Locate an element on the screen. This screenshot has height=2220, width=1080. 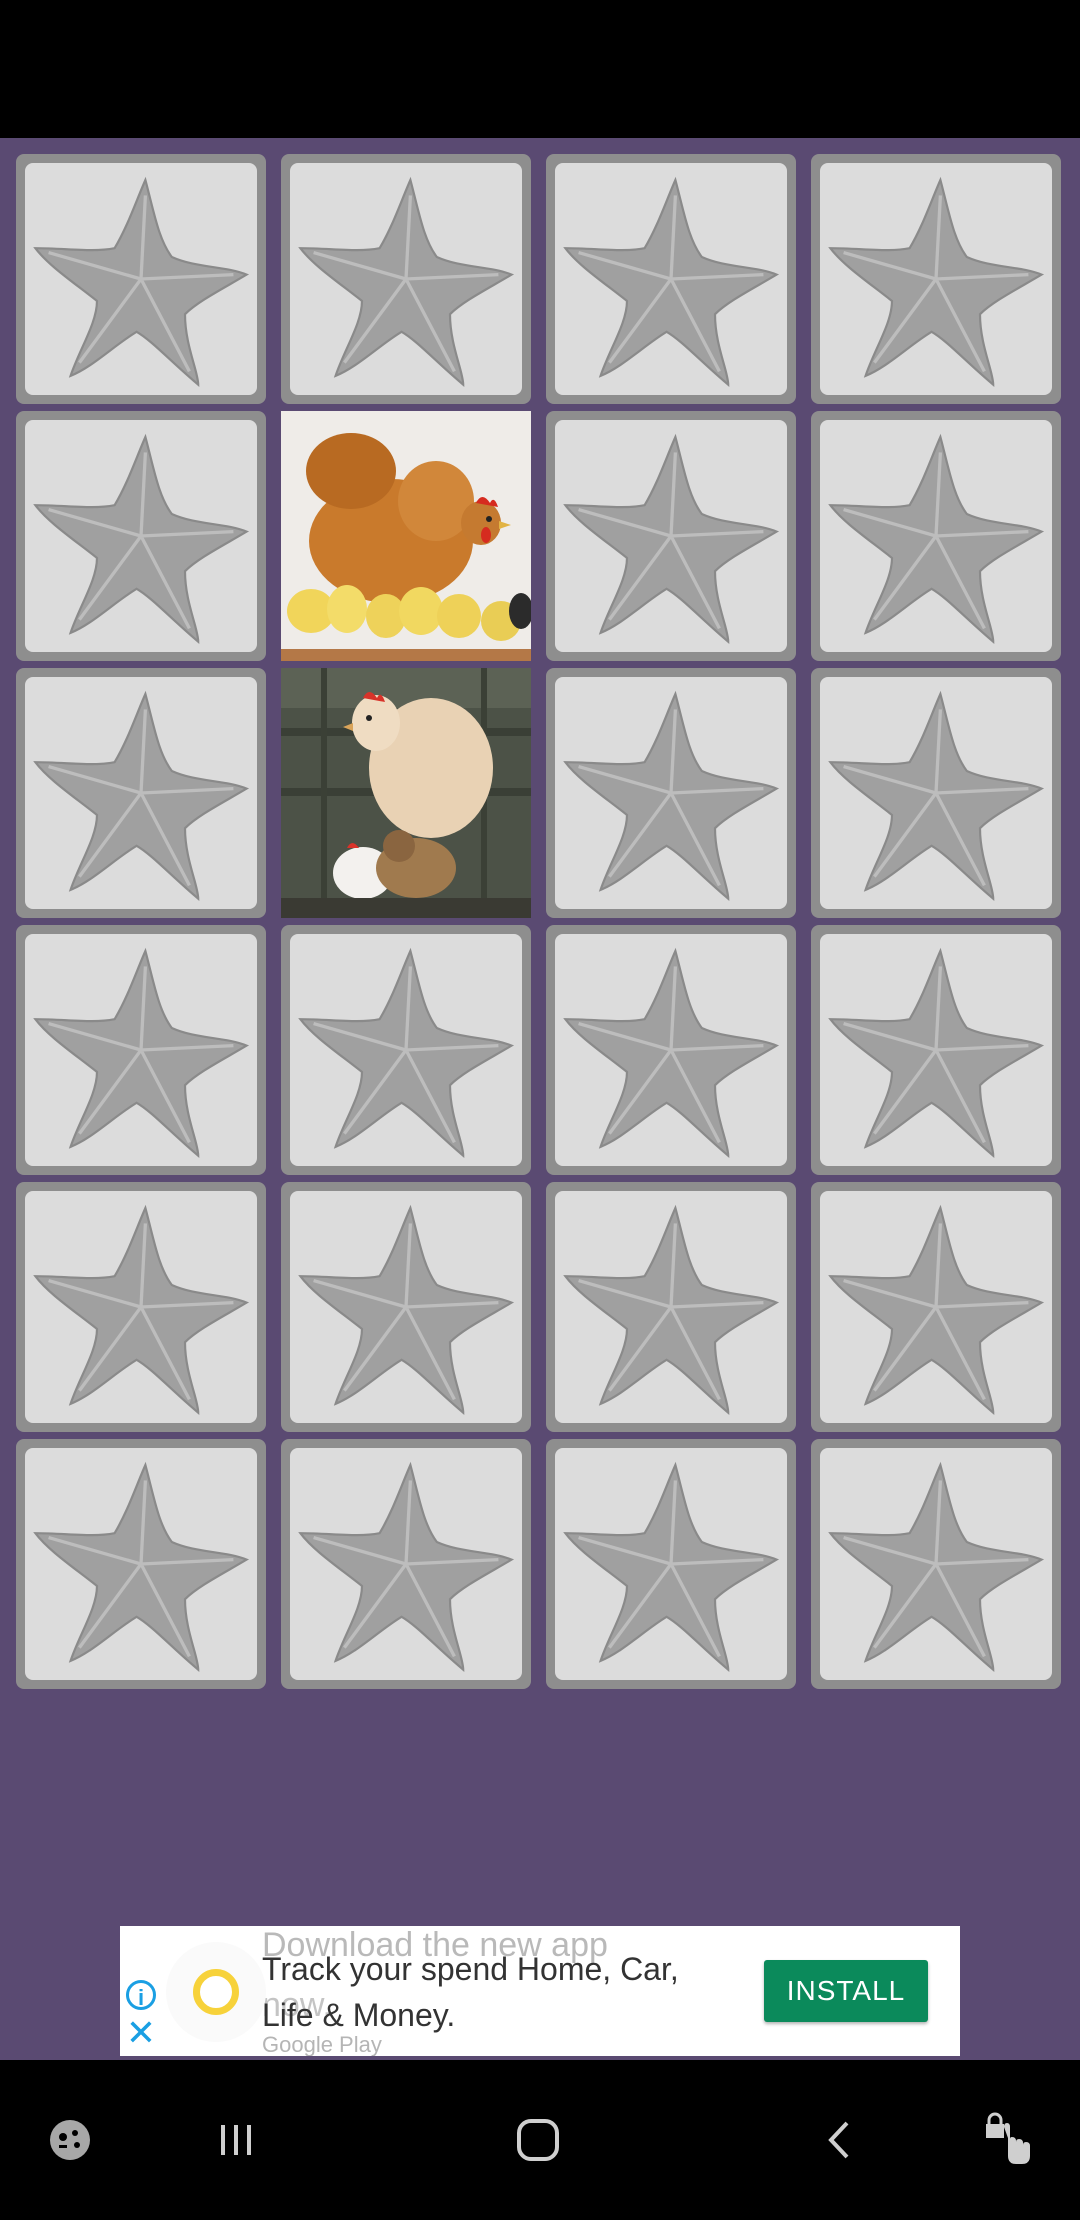
touch-lock-icon is located at coordinates (1008, 2140).